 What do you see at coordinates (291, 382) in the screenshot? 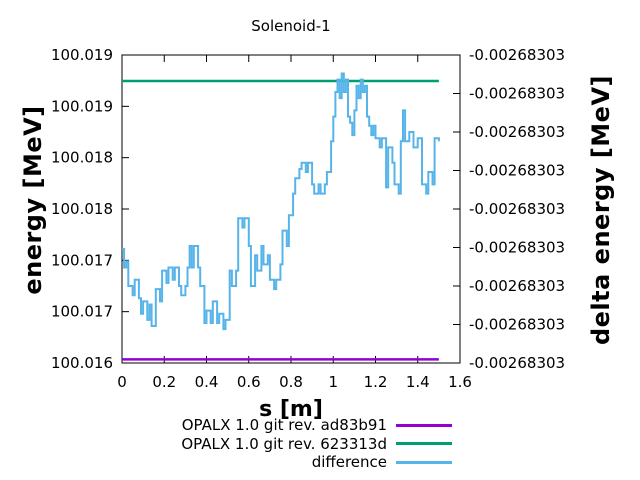
I see `x-tick-label: 0.8` at bounding box center [291, 382].